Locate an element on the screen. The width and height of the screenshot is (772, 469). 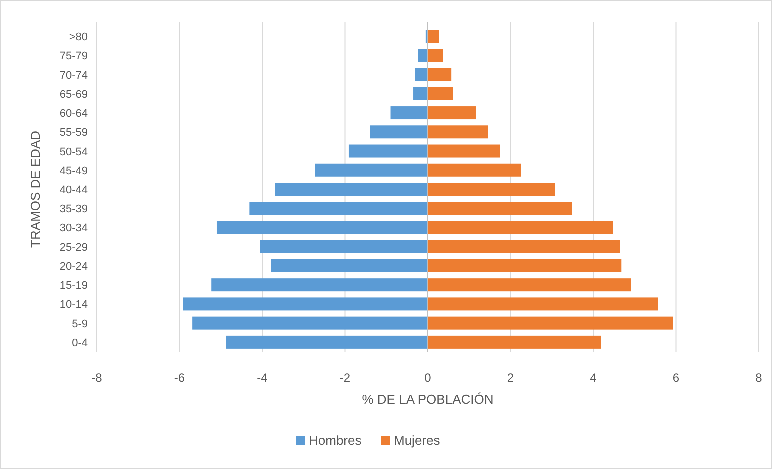
legend-label: Mujeres is located at coordinates (417, 440).